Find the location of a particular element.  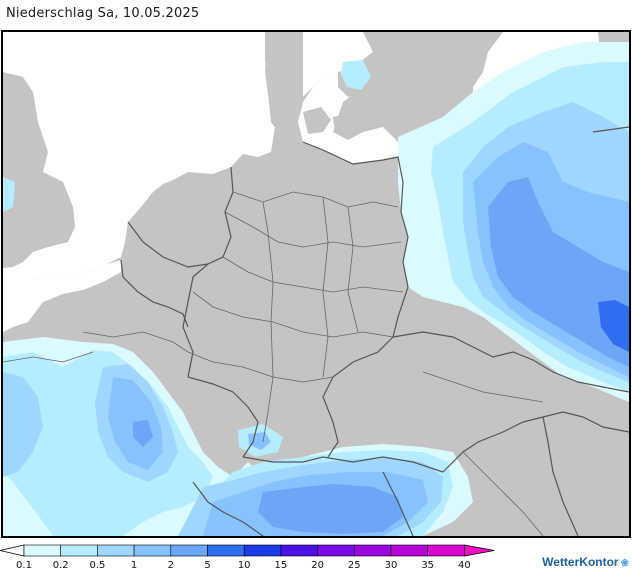

legend-tick-label: 20 is located at coordinates (317, 565).